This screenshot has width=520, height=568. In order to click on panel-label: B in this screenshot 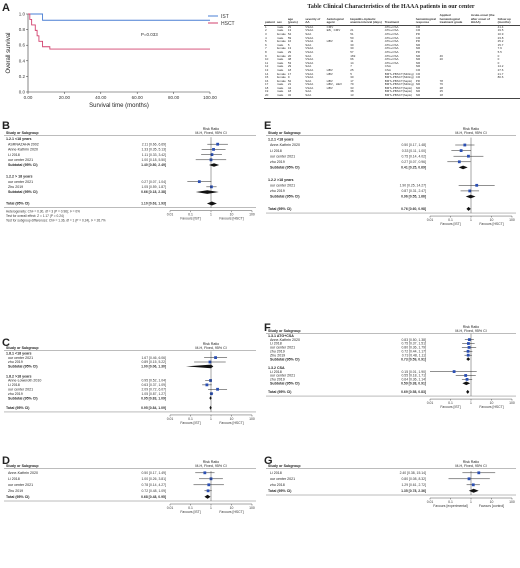, I will do `click(6, 126)`.